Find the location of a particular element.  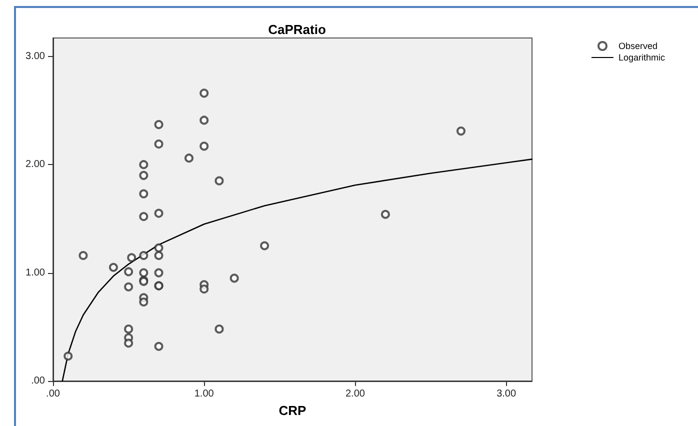

legend-label: Logarithmic is located at coordinates (642, 57).